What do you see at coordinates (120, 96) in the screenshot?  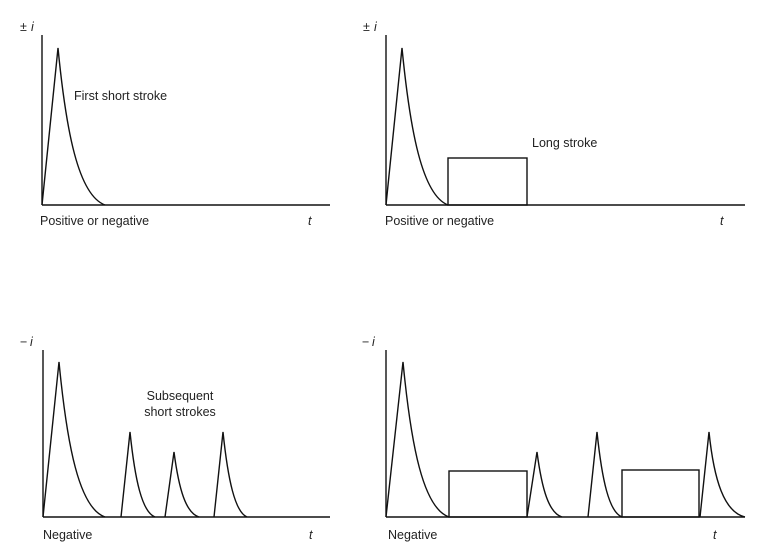 I see `annotation: First short stroke` at bounding box center [120, 96].